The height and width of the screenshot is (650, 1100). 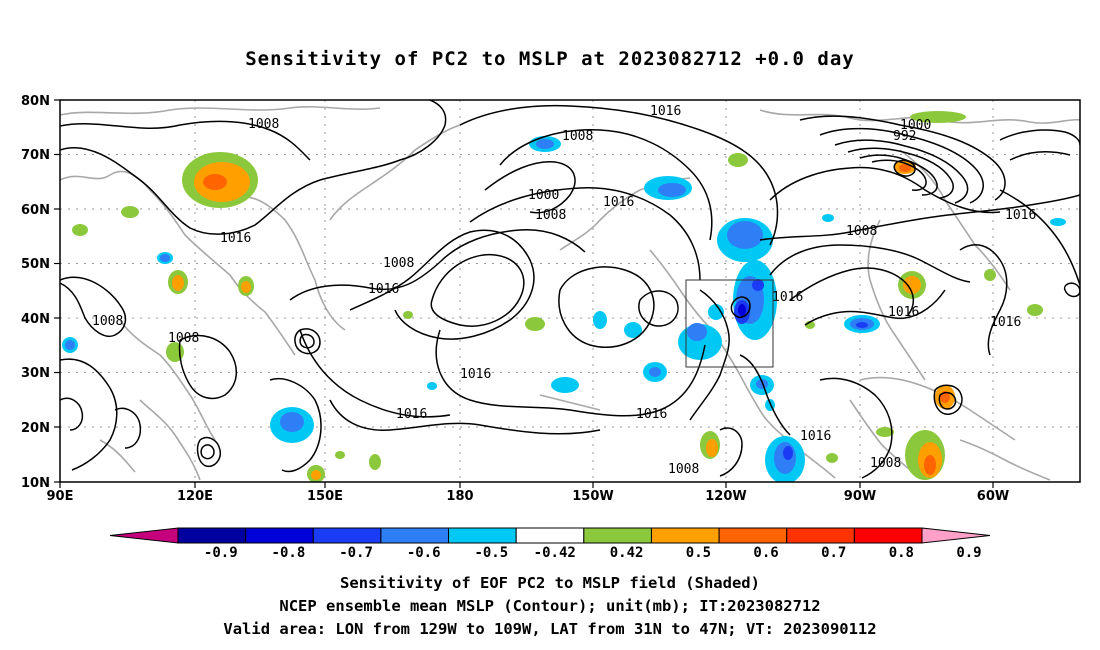 What do you see at coordinates (528, 496) in the screenshot?
I see `longitude-labels: 90E 120E 150E 180 150W 120W 90W 60W` at bounding box center [528, 496].